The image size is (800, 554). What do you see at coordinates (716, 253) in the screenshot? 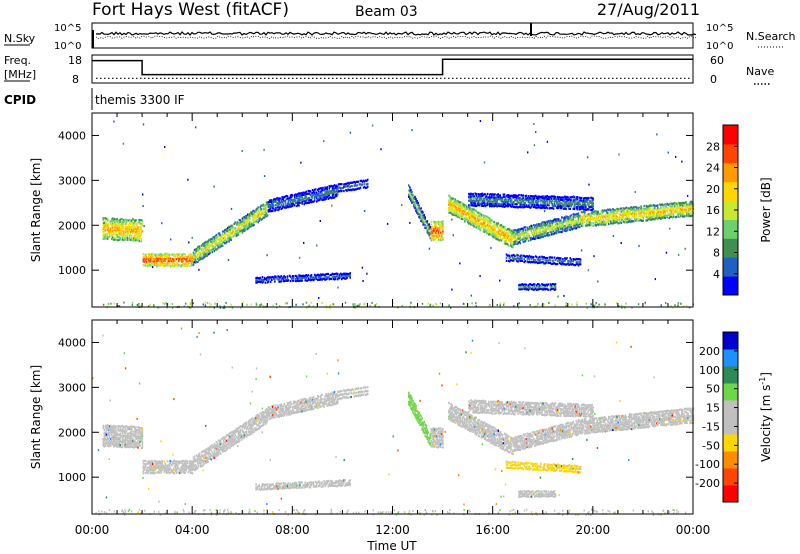
I see `colorbar-tick-label: 8` at bounding box center [716, 253].